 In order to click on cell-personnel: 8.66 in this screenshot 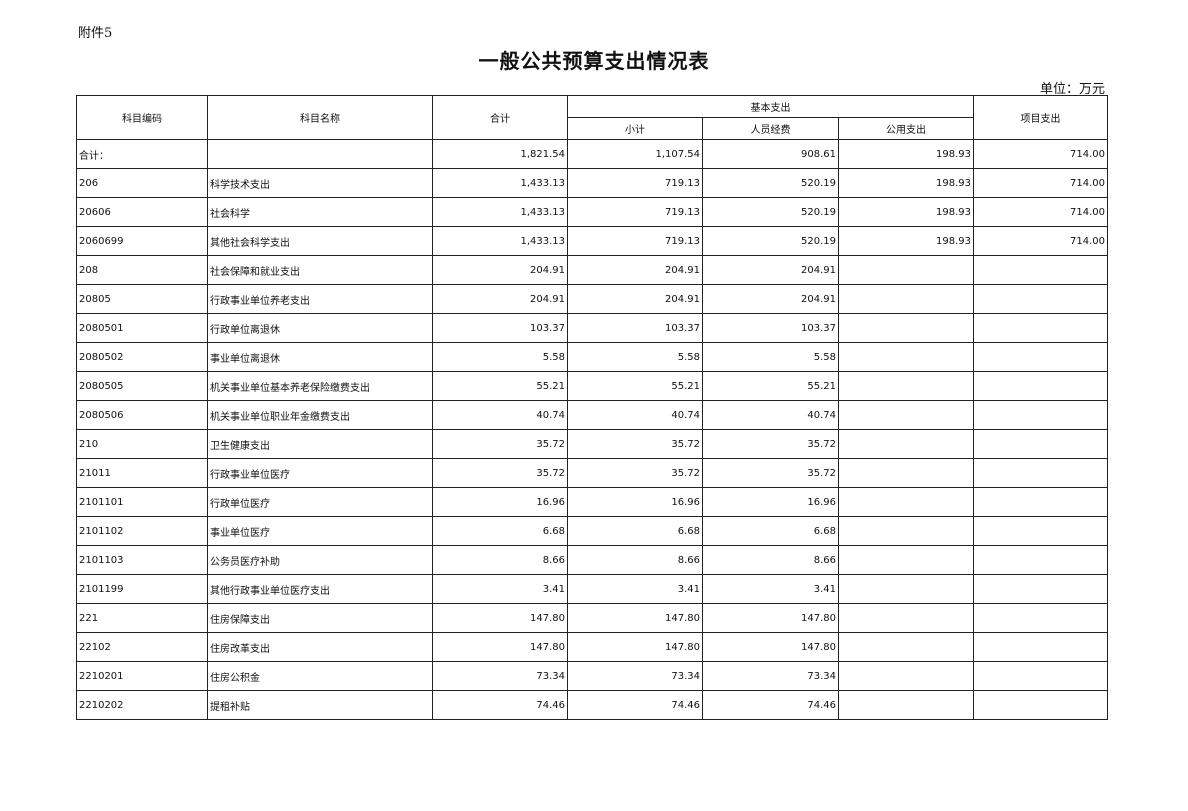, I will do `click(770, 560)`.